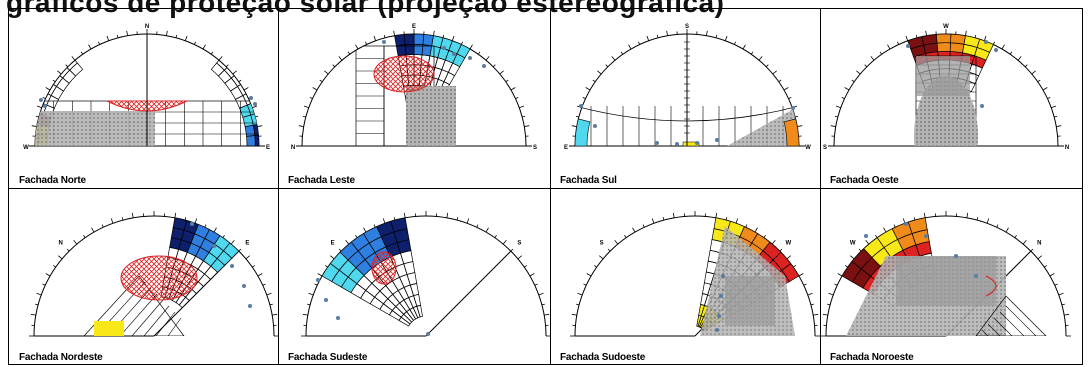 This screenshot has width=1089, height=367. Describe the element at coordinates (687, 27) in the screenshot. I see `cardinal-label-top: S` at that location.